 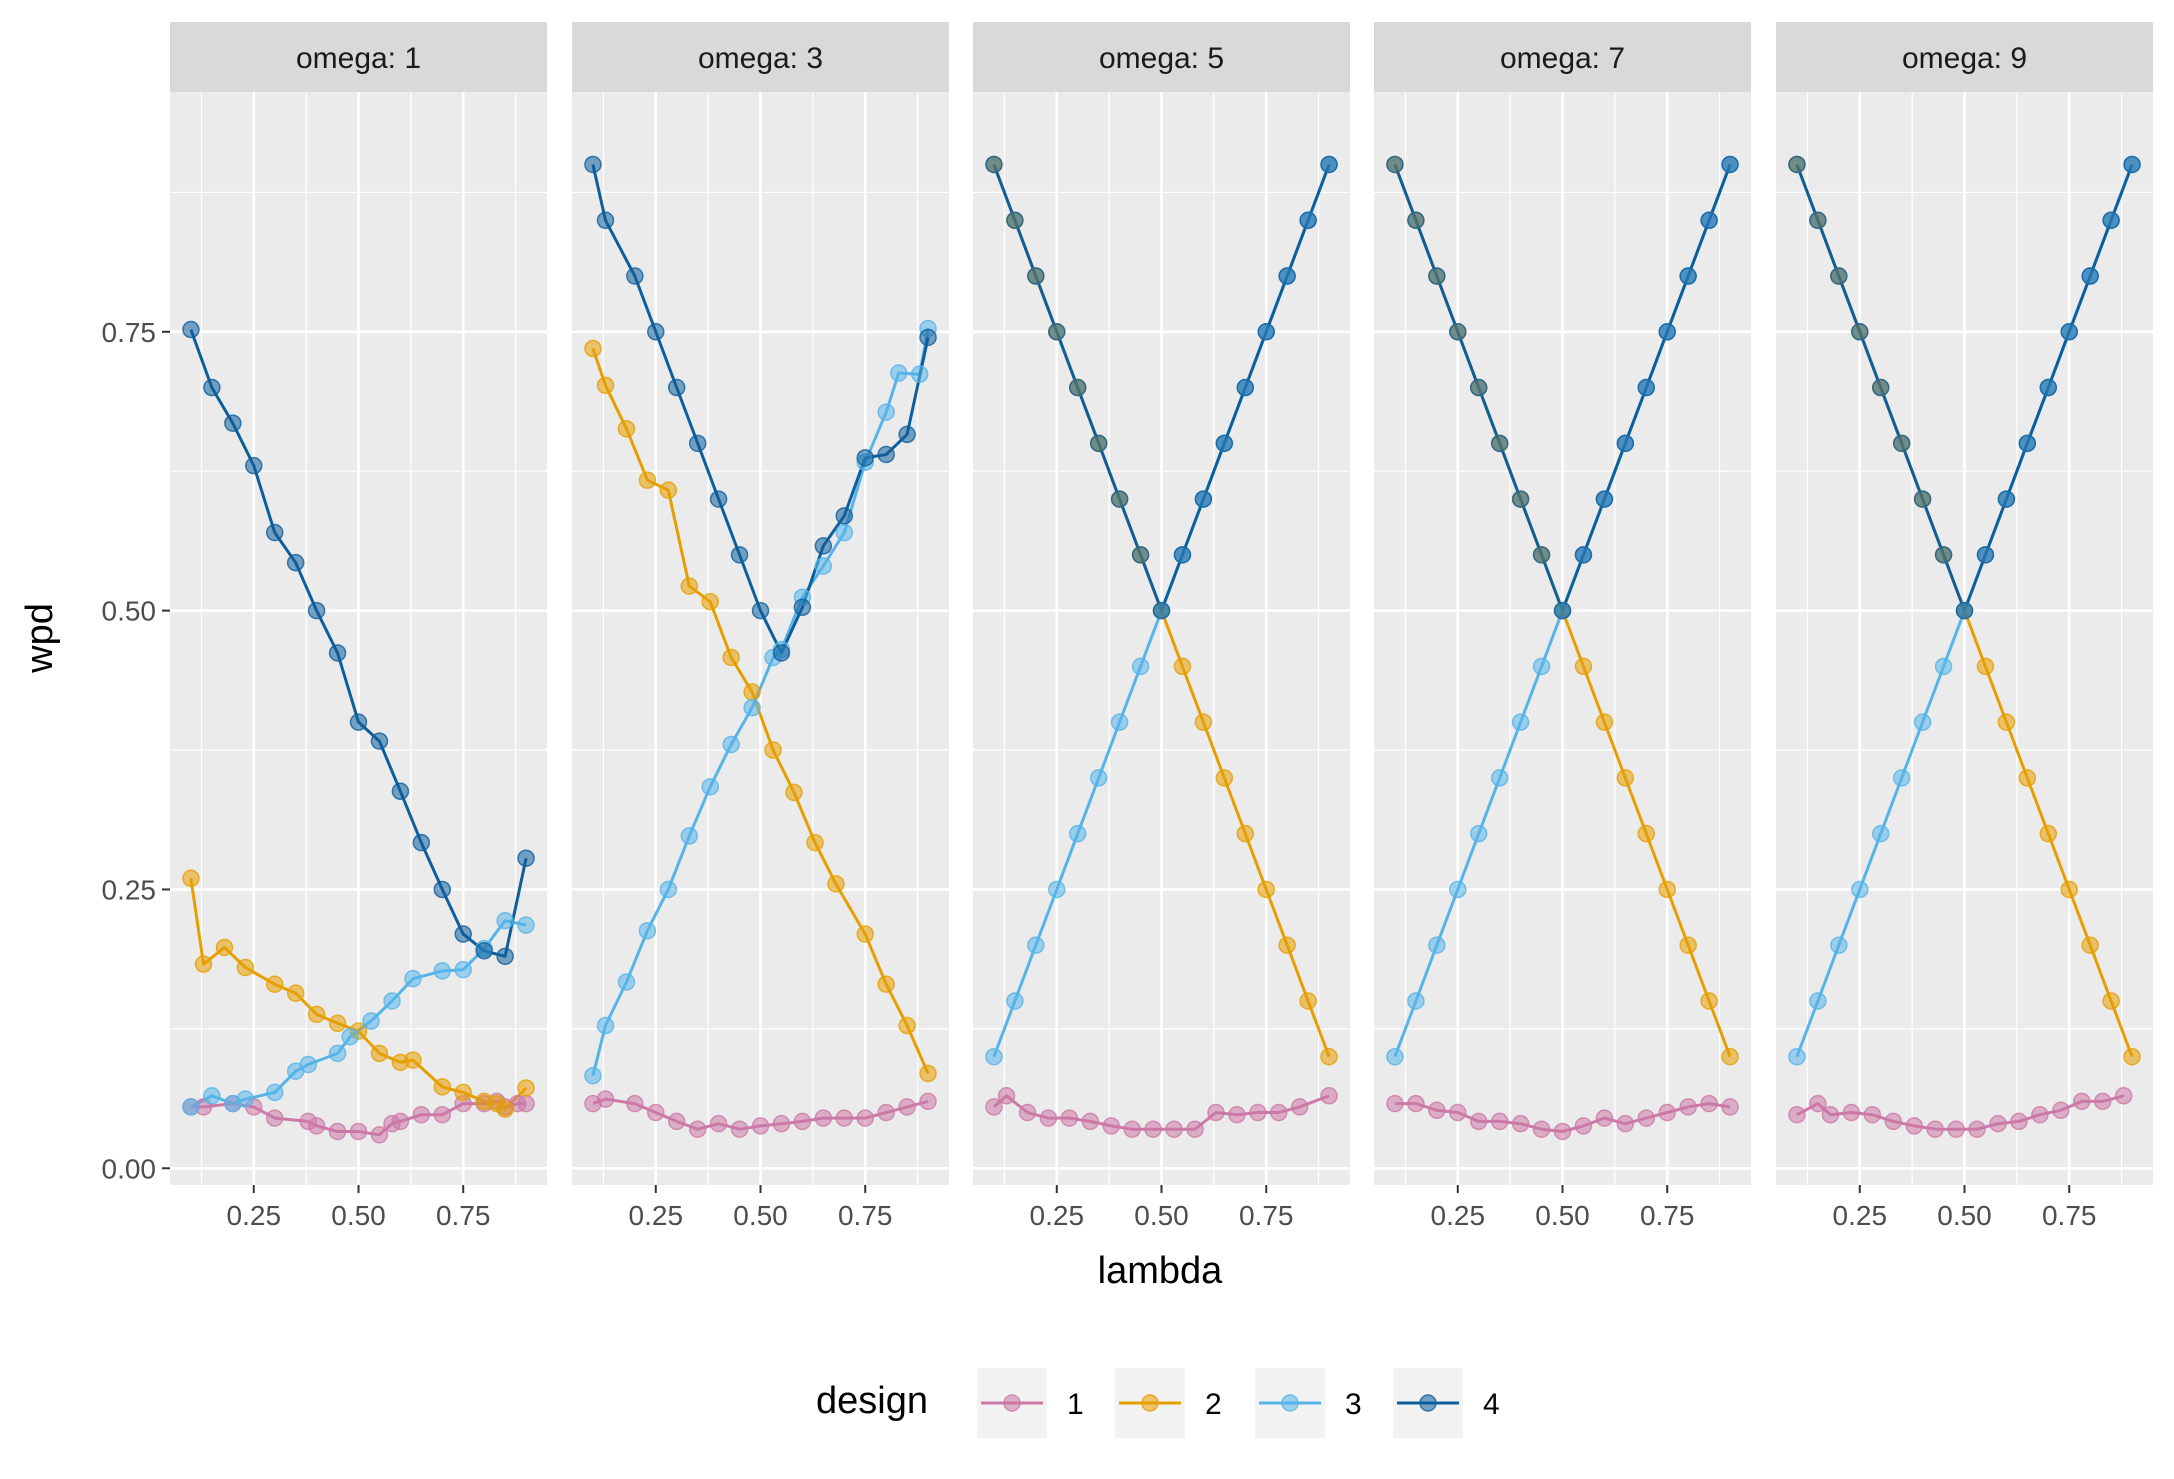 What do you see at coordinates (1161, 58) in the screenshot?
I see `facet-strip-label: omega: 5` at bounding box center [1161, 58].